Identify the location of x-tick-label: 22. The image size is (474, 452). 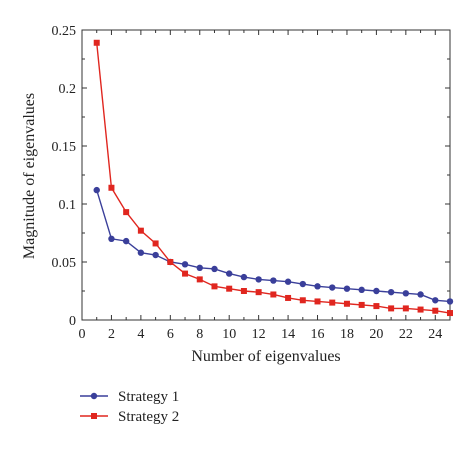
(406, 334).